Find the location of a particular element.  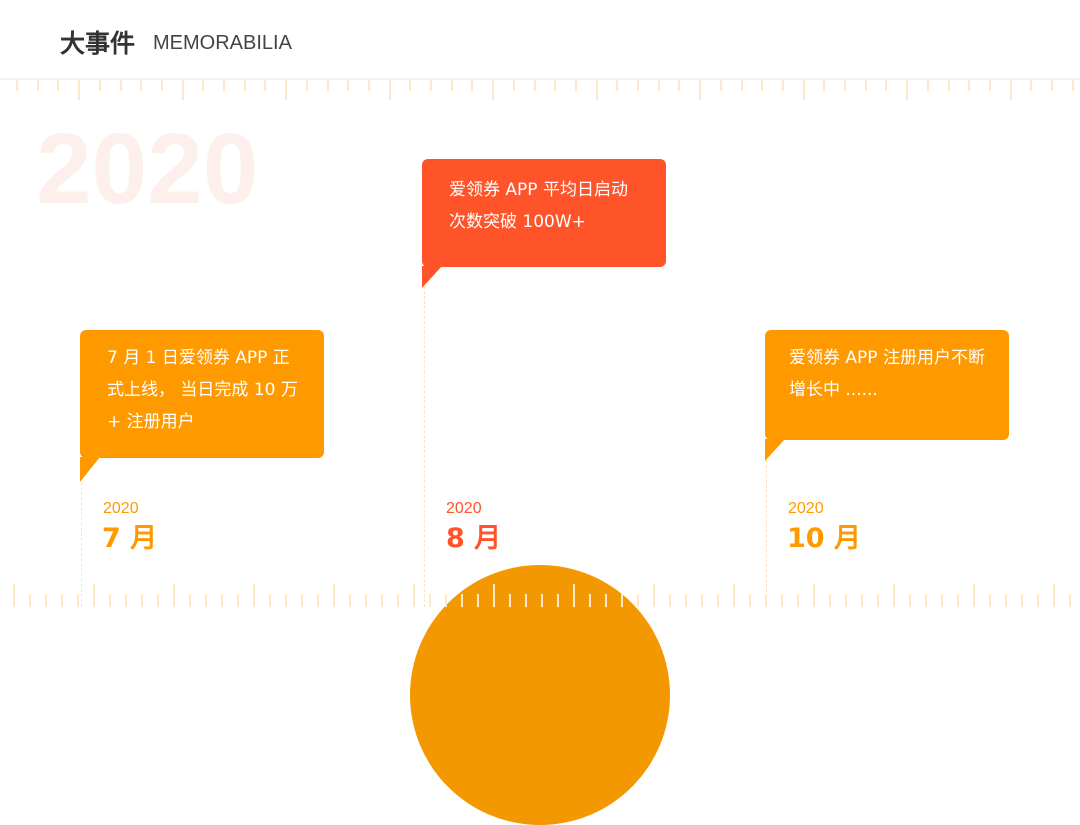

event-text: 爱领券 APP 平均日启动次数突破 100W+ is located at coordinates (538, 206).